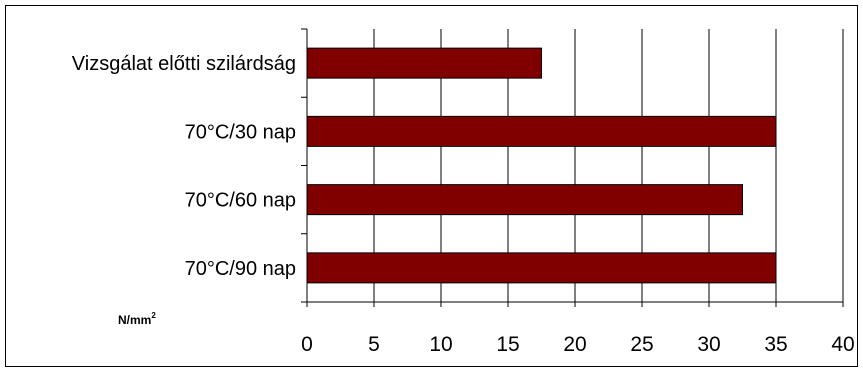 Image resolution: width=863 pixels, height=372 pixels. What do you see at coordinates (153, 315) in the screenshot?
I see `unit-label-superscript: 2` at bounding box center [153, 315].